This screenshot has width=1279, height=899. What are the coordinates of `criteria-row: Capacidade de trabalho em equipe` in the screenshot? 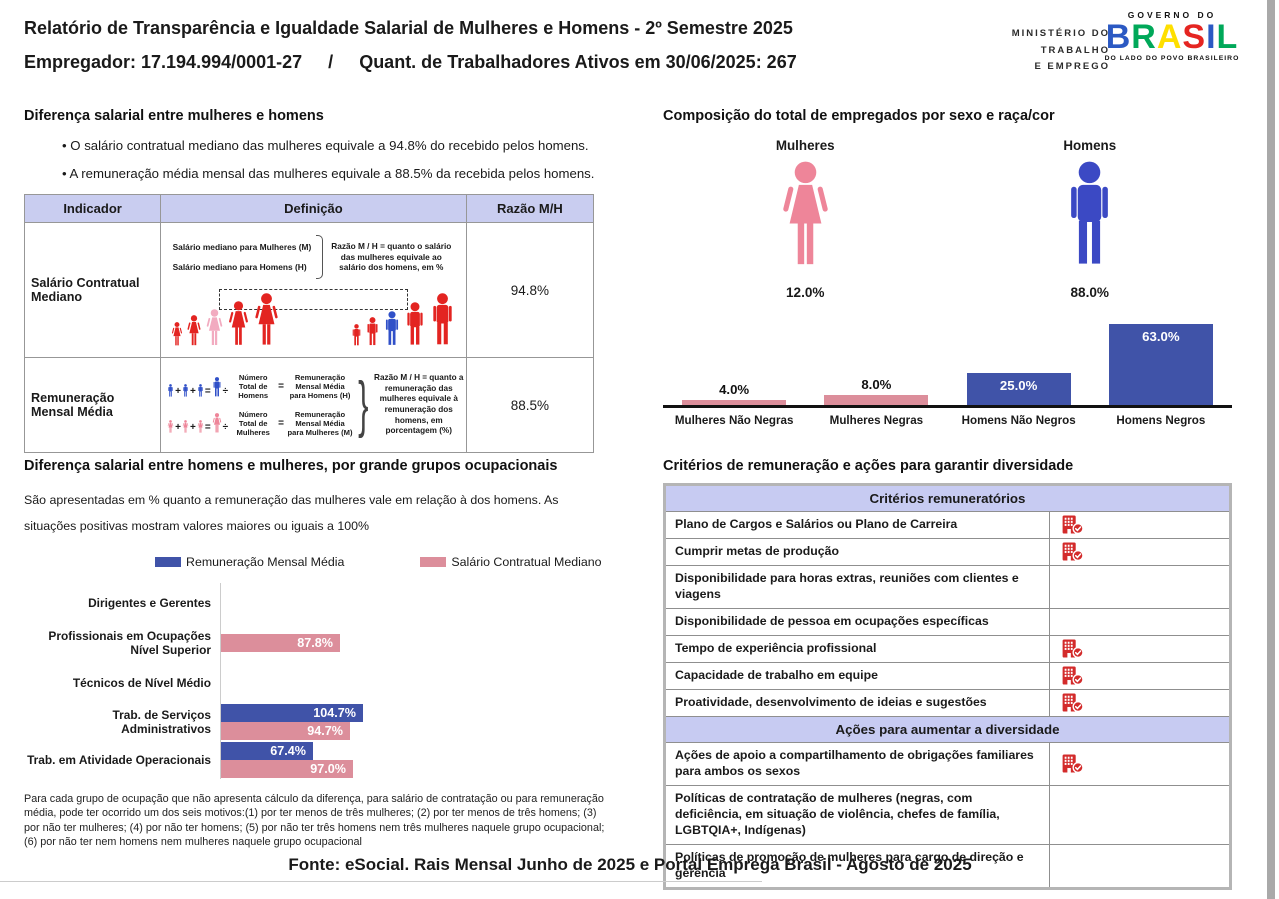 It's located at (947, 675).